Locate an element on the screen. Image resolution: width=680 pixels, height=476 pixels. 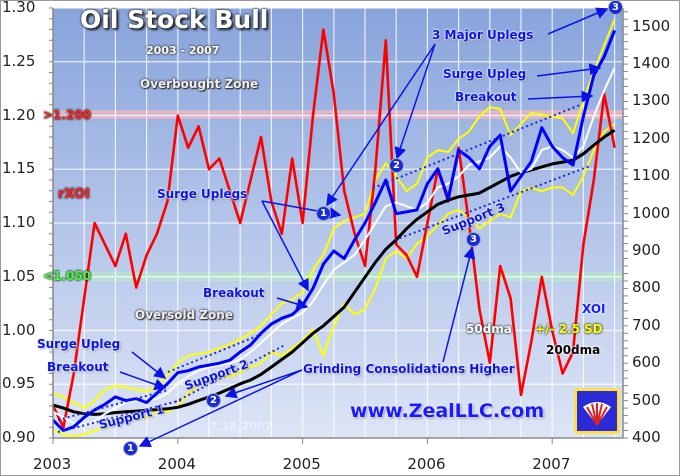
channel-2005-upper is located at coordinates (476, 146).